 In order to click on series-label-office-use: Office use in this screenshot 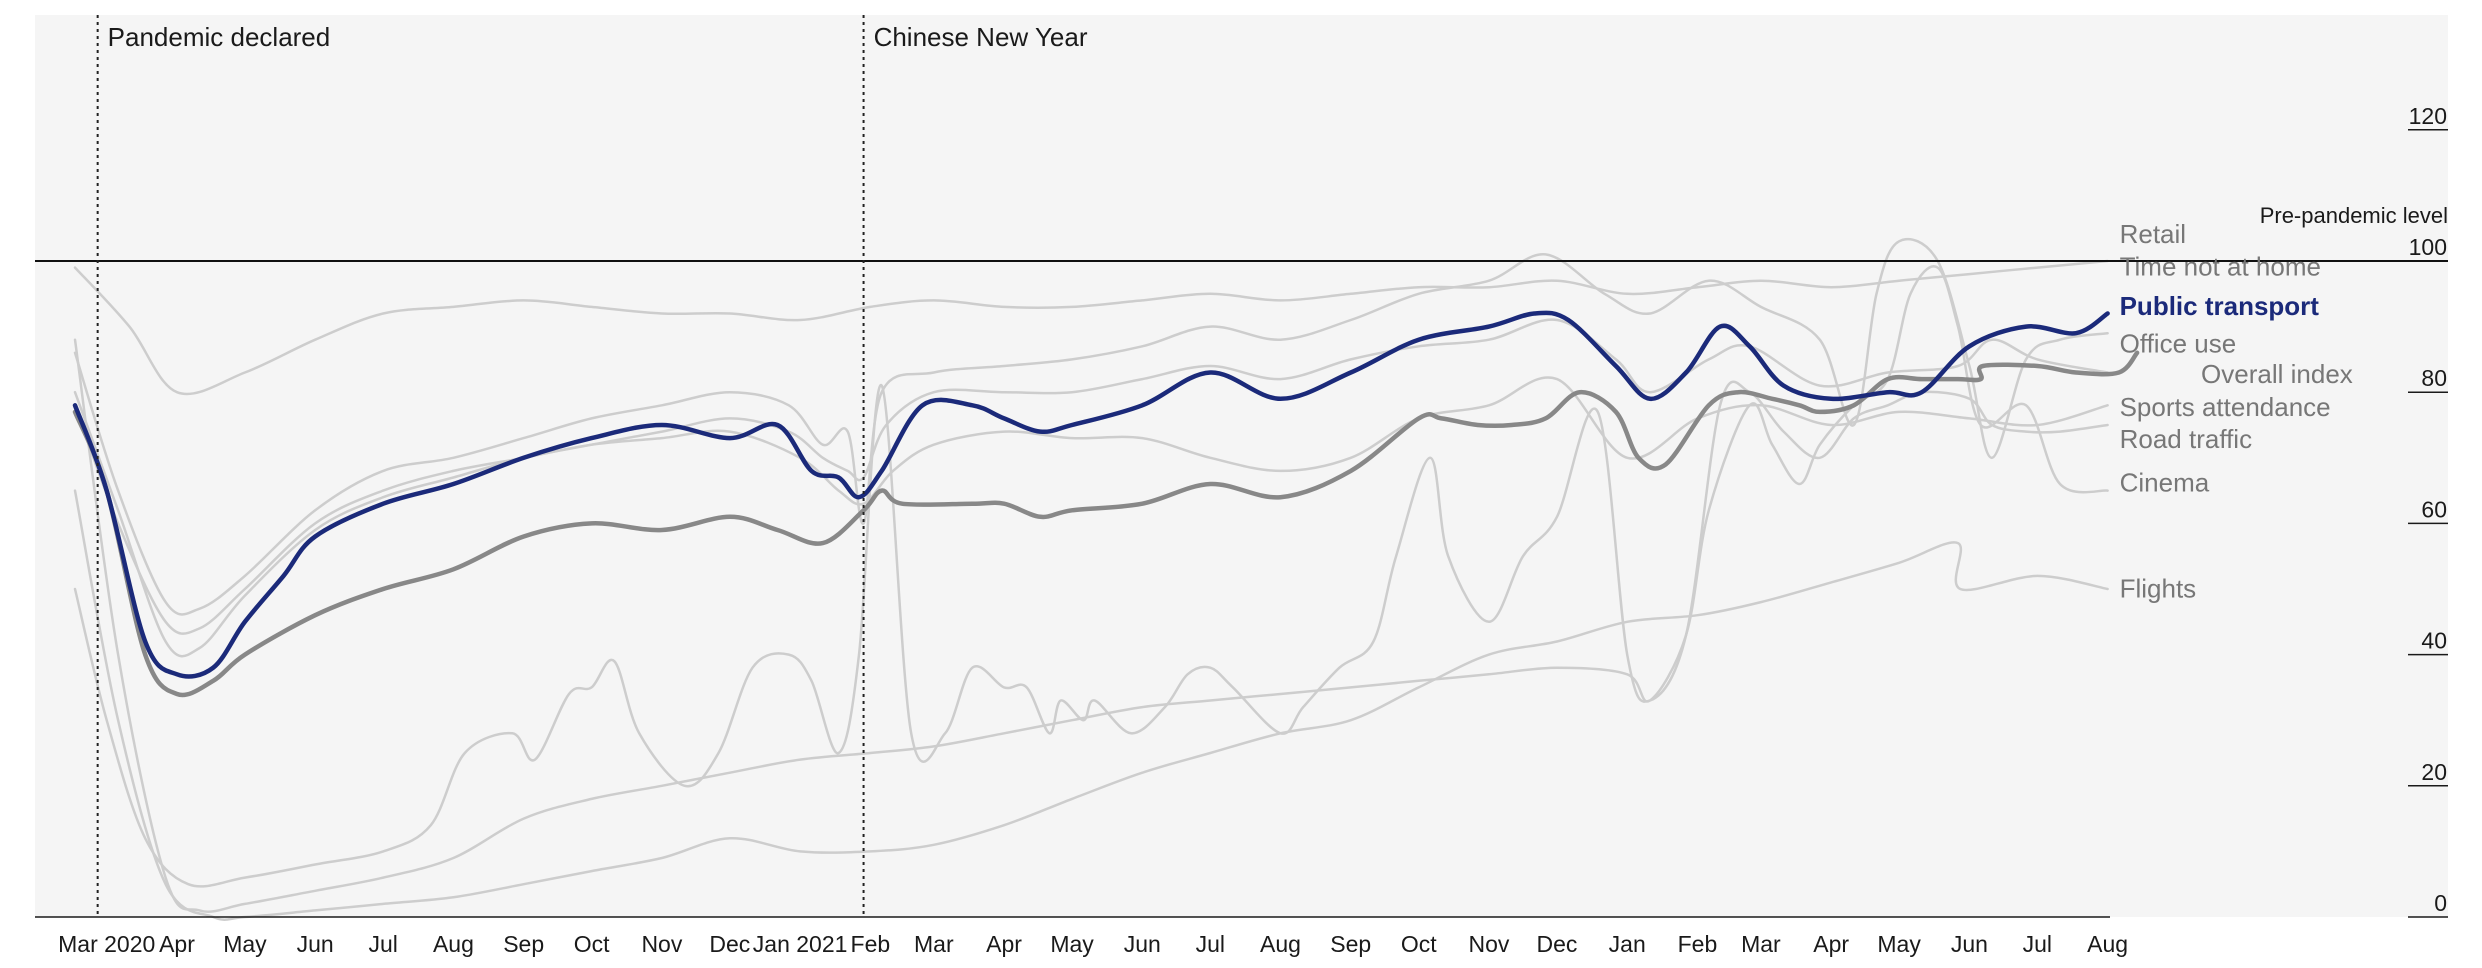, I will do `click(2178, 343)`.